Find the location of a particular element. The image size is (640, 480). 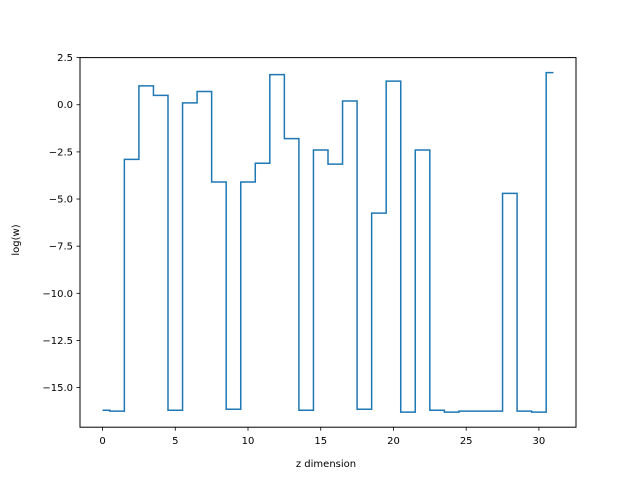

y-axis: 2.5 0.0 −2.5 −5.0 −7.5 −10.0 −12.5 −15.0 is located at coordinates (61, 223).